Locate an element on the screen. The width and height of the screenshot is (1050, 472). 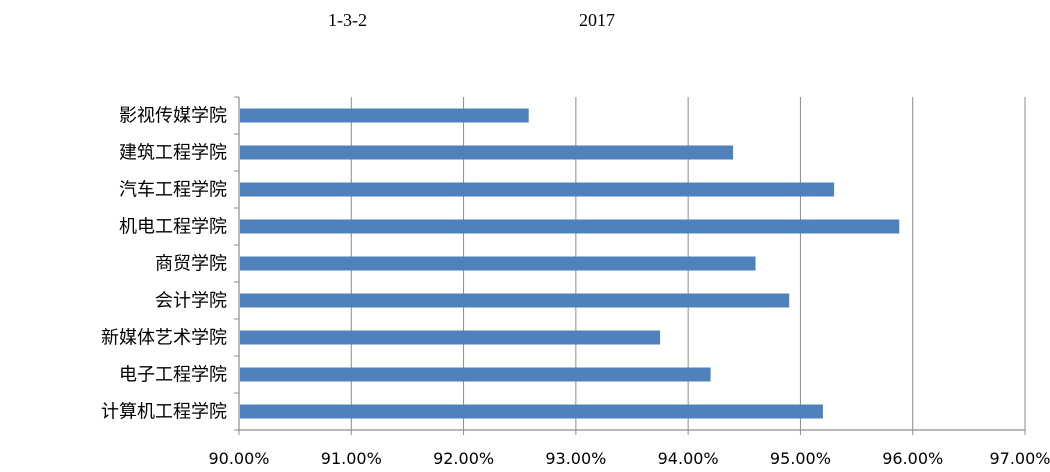
category-label: 商贸学院 is located at coordinates (191, 264).